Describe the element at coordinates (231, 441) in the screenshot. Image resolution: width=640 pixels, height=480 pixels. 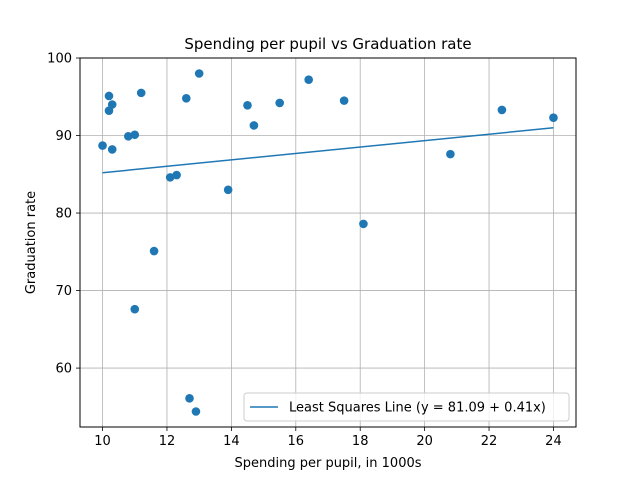
I see `x-tick-label: 14` at that location.